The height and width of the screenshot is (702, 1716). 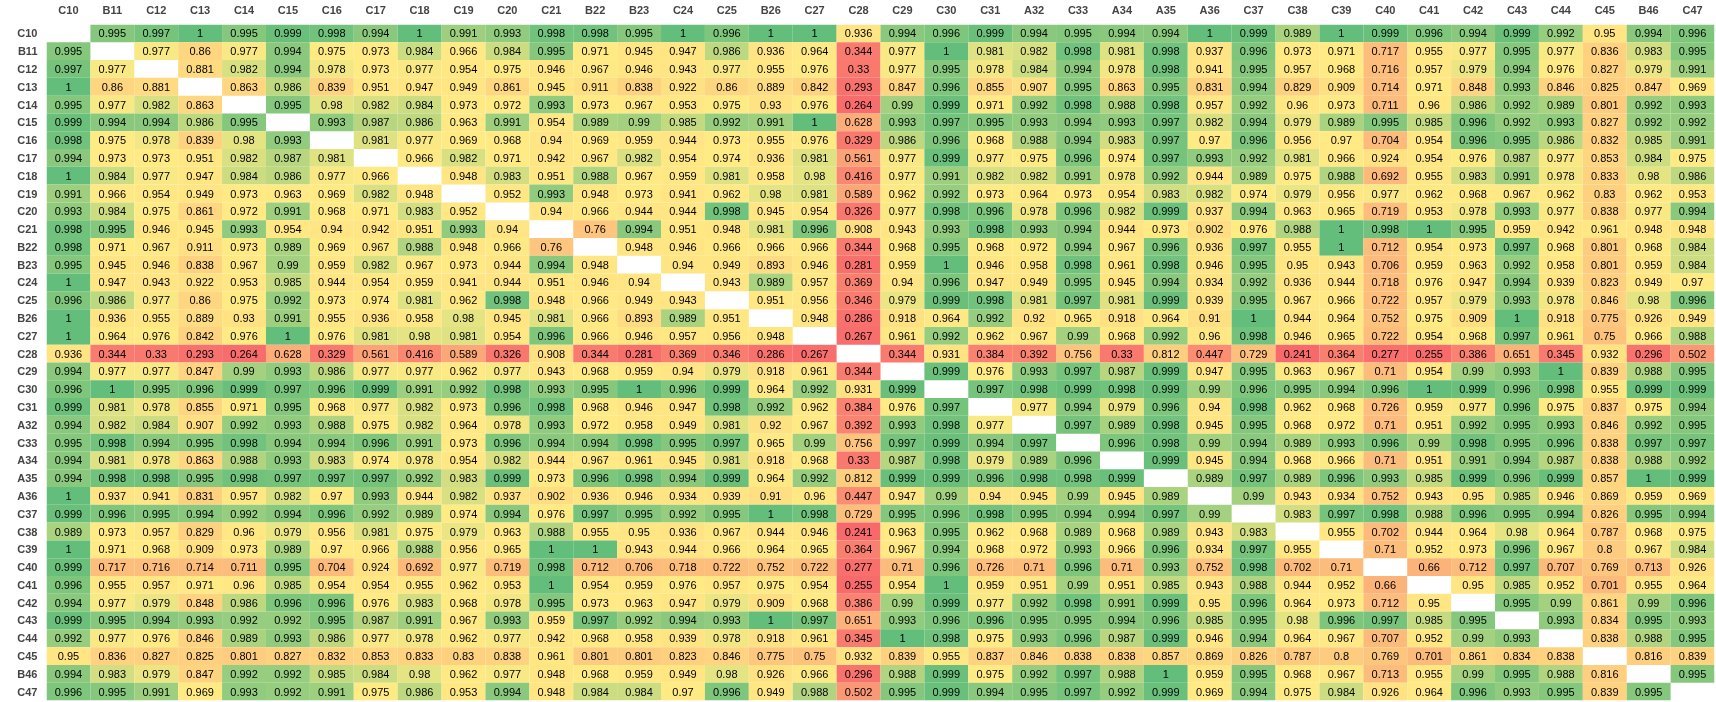 I want to click on data-label: 1, so click(x=946, y=264).